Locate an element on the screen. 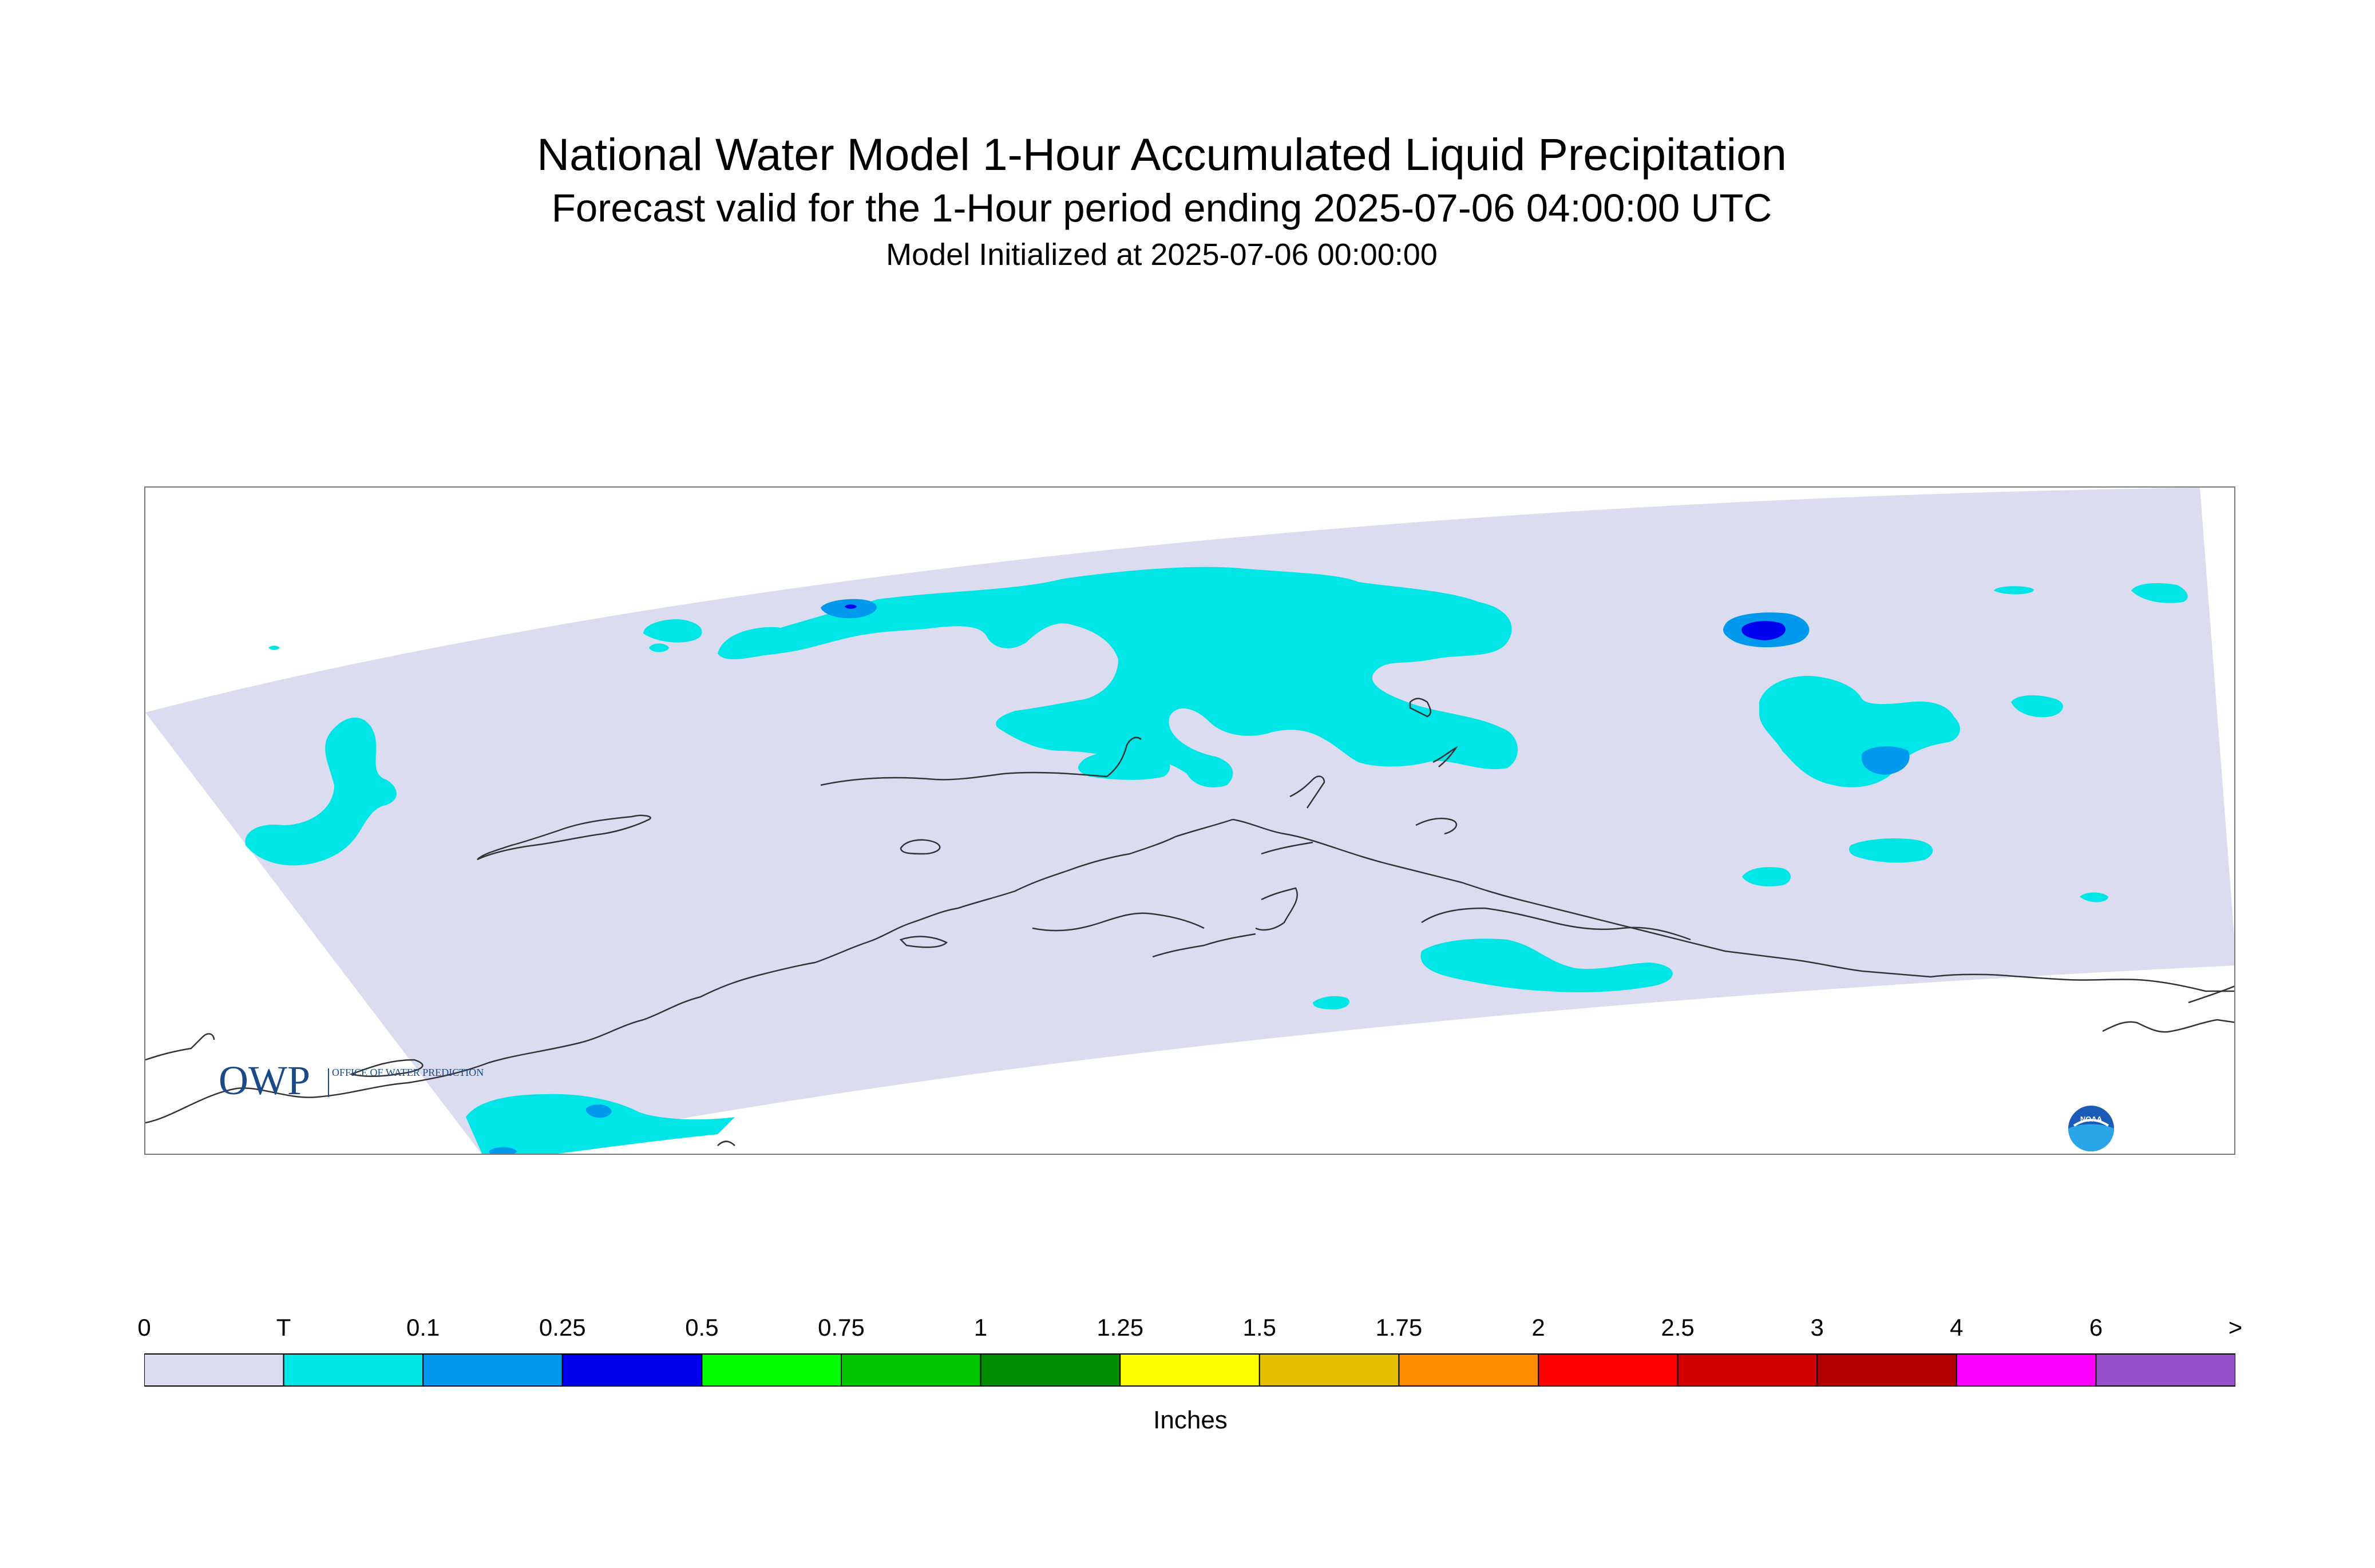 The height and width of the screenshot is (1568, 2375). legend-tick-label: 1.5 is located at coordinates (1259, 1327).